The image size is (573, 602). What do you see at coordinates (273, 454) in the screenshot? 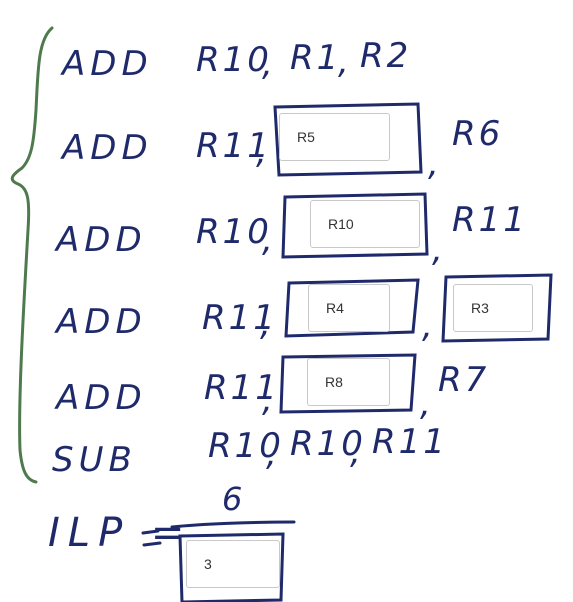
I see `row6-comma1: ,` at bounding box center [273, 454].